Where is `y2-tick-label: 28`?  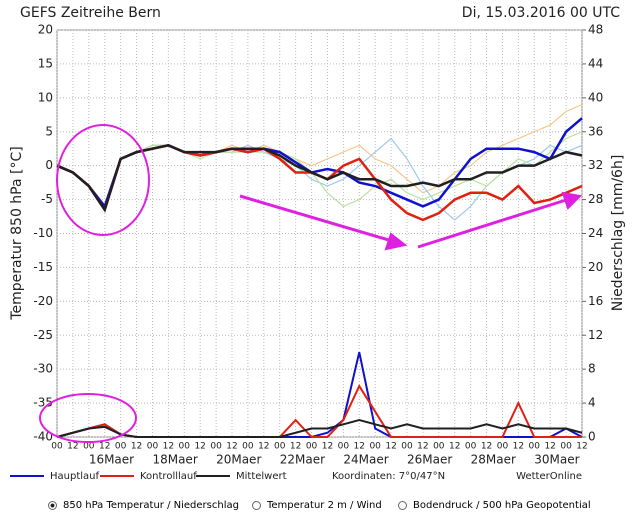
y2-tick-label: 28 is located at coordinates (595, 199).